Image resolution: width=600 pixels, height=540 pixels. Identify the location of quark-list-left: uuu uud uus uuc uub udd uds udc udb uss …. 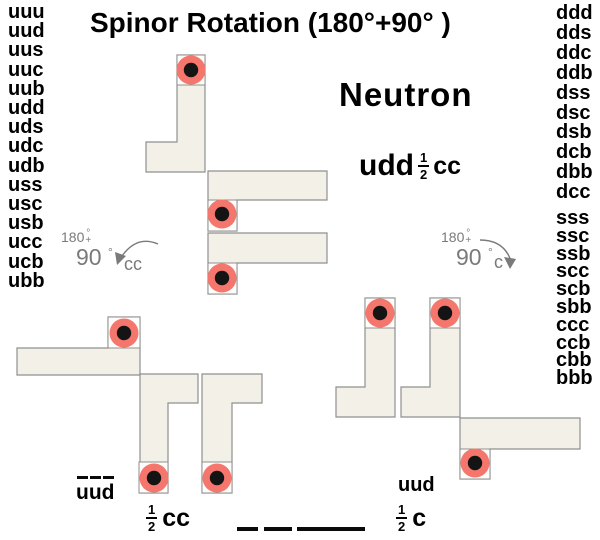
(26, 146).